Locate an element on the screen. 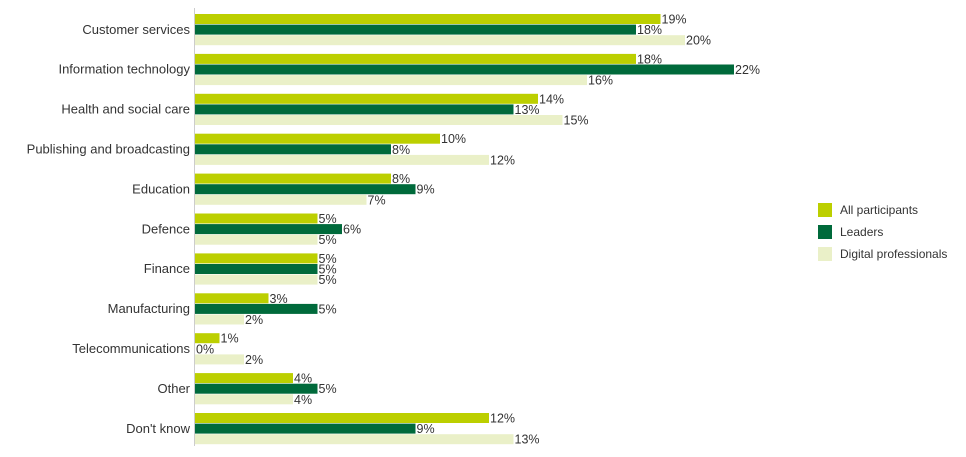 The image size is (966, 457). data-label-leaders-telecommunications: 0% is located at coordinates (205, 349).